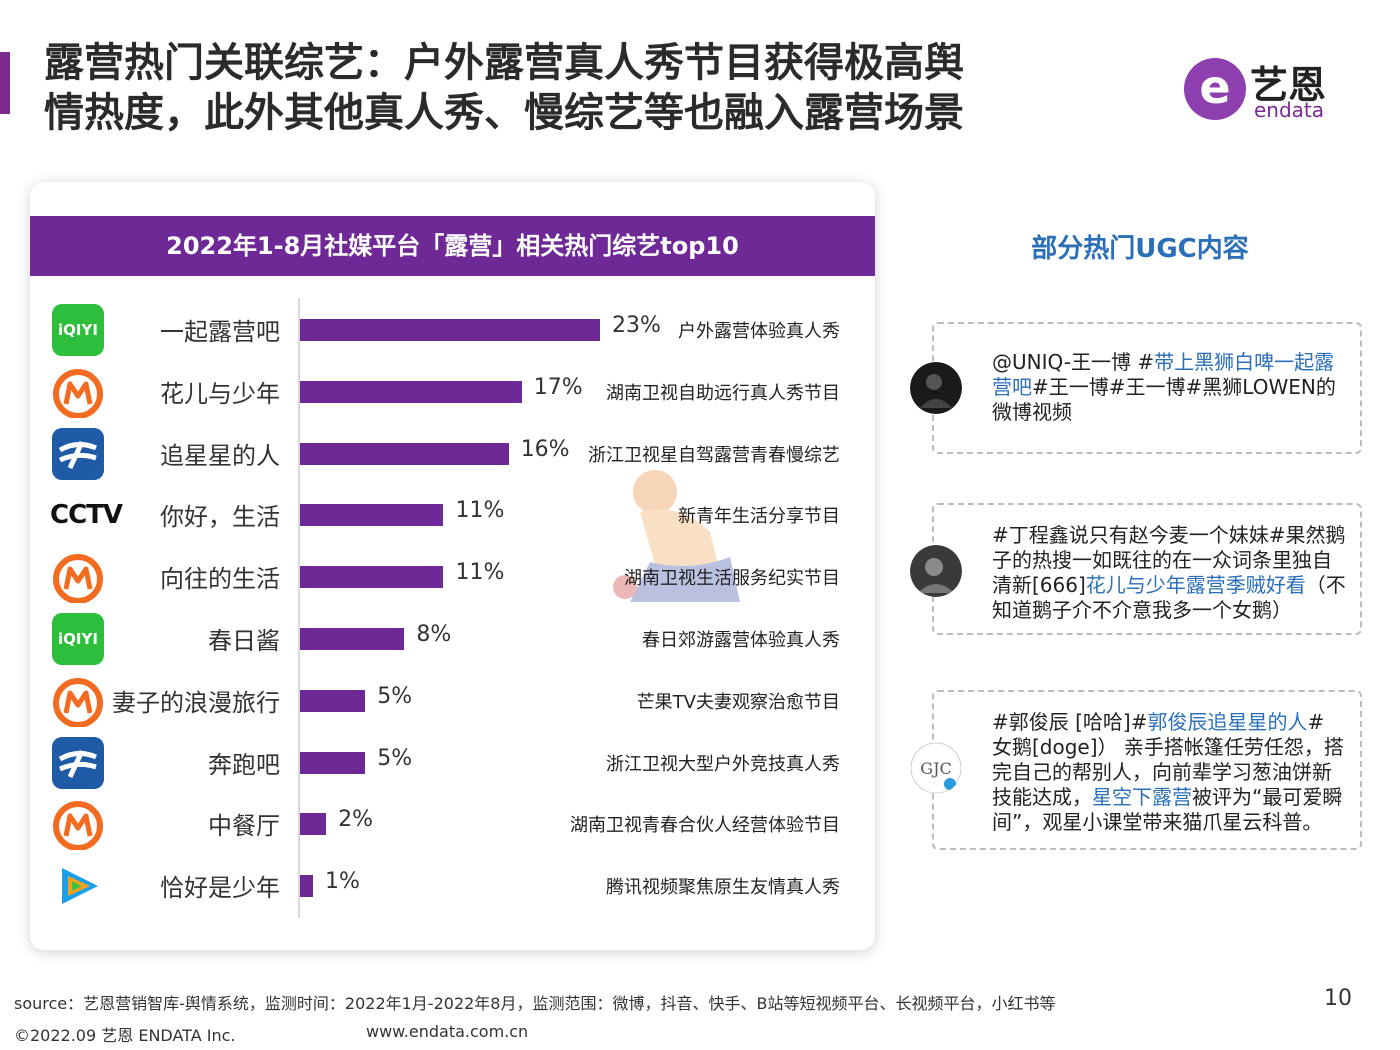  I want to click on chart-axis-line, so click(299, 608).